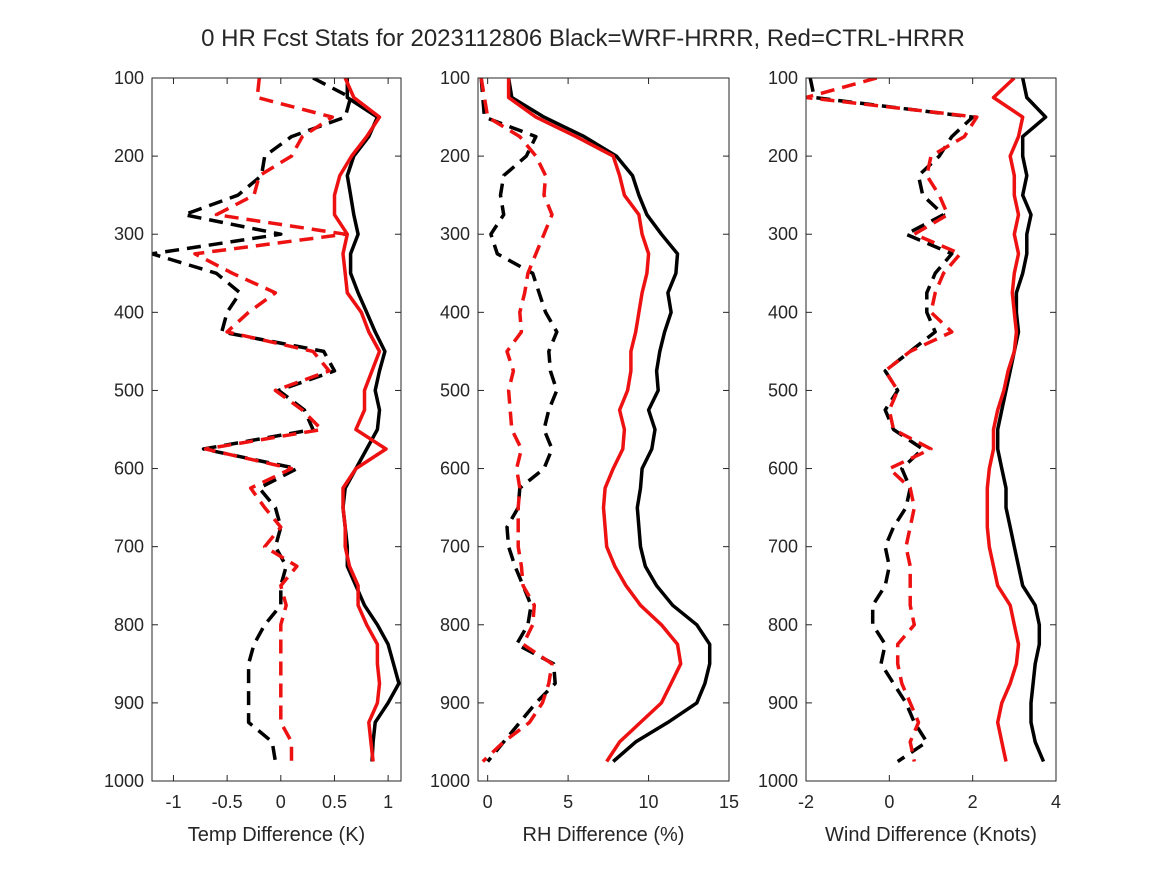 The width and height of the screenshot is (1167, 875). What do you see at coordinates (604, 835) in the screenshot?
I see `x-axis-label: RH Difference (%)` at bounding box center [604, 835].